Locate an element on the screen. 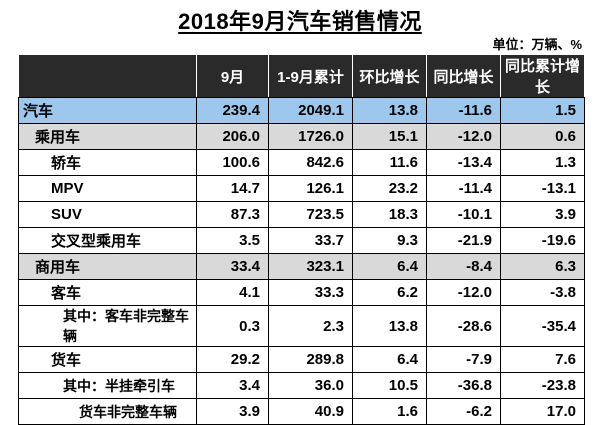  table-row: 货车 29.2 289.8 6.4 -7.9 7.6 is located at coordinates (301, 359).